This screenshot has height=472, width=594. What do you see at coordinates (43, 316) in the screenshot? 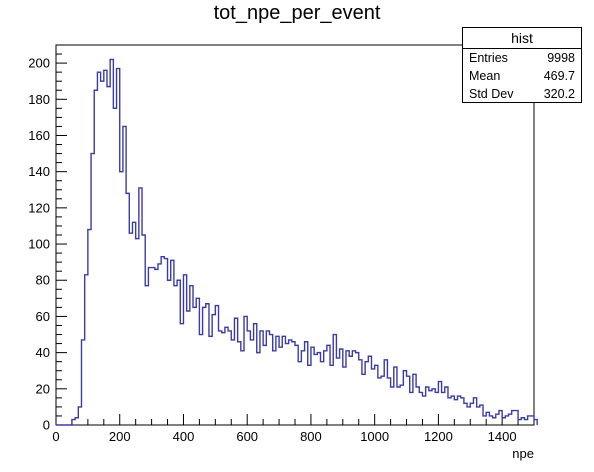
I see `y-tick-label: 60` at bounding box center [43, 316].